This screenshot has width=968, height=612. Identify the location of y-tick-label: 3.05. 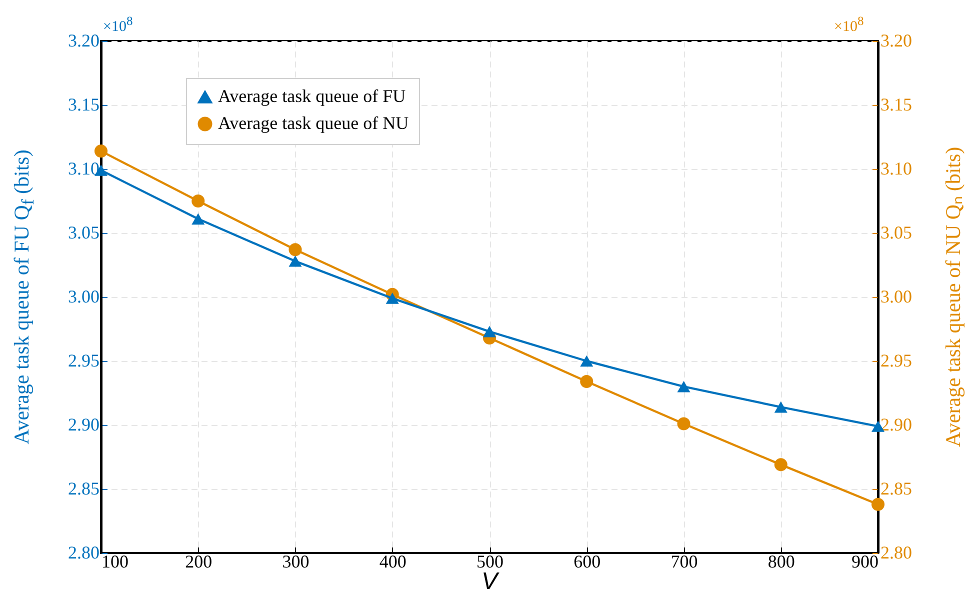
(84, 232).